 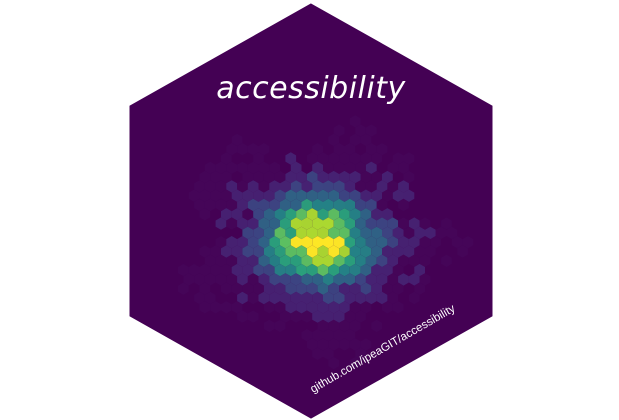 I want to click on sticker-title: accessibility, so click(x=311, y=88).